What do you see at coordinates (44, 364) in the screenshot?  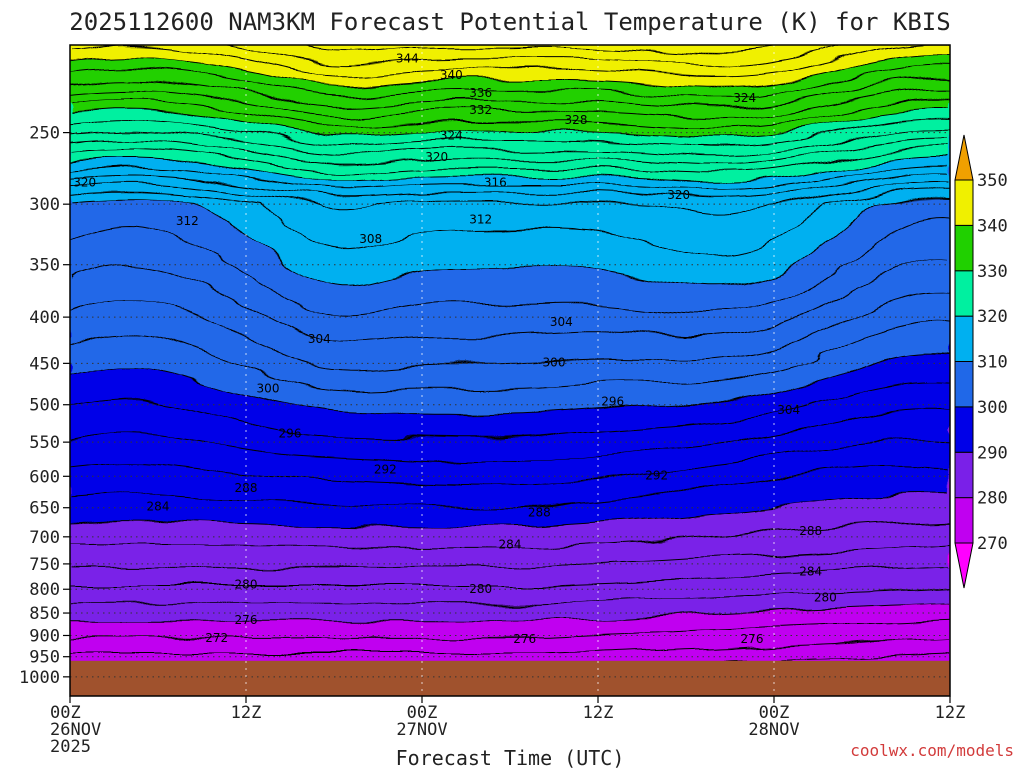 I see `y-tick-label-450: 450` at bounding box center [44, 364].